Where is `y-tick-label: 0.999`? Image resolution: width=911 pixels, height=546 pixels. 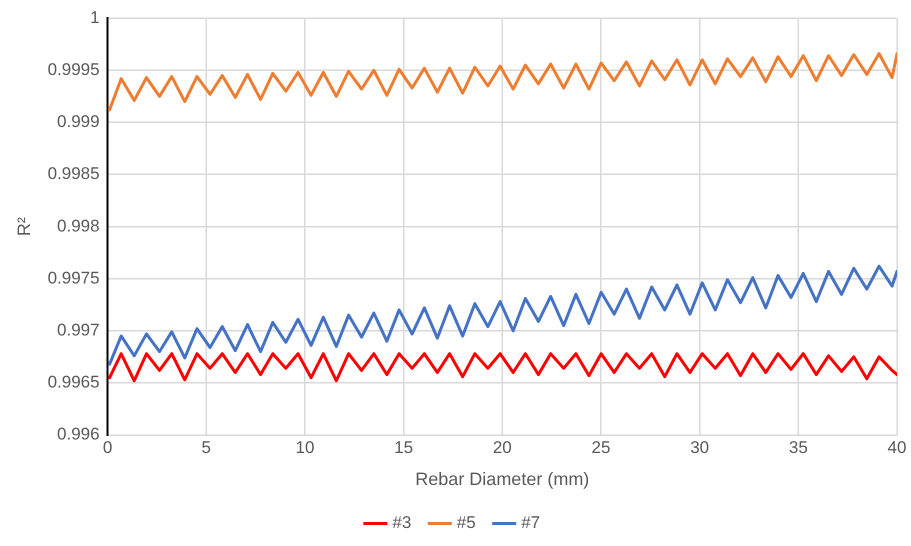 y-tick-label: 0.999 is located at coordinates (78, 122).